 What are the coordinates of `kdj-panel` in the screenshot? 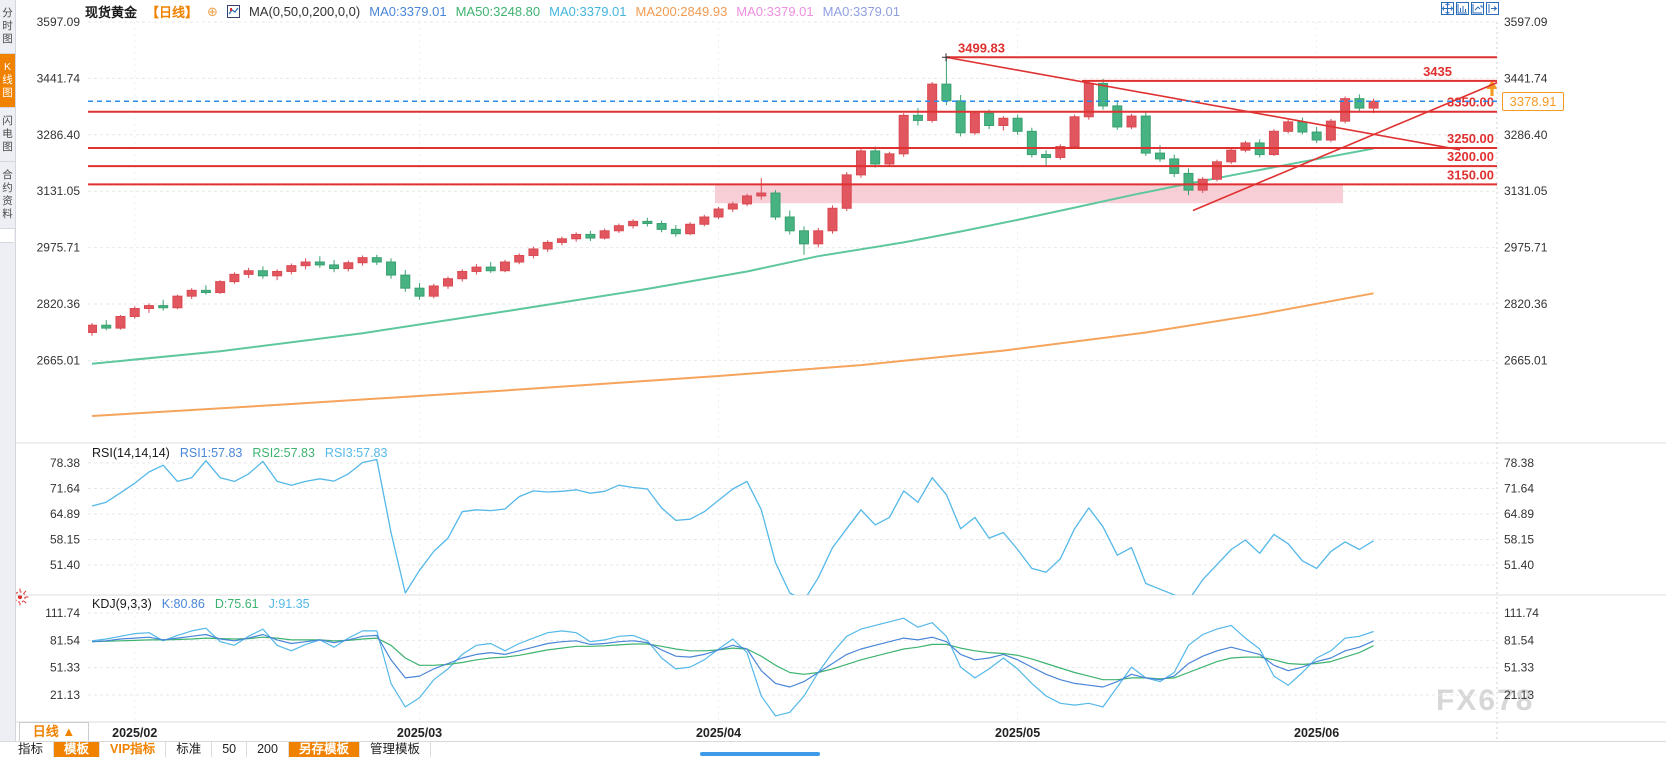 It's located at (732, 667).